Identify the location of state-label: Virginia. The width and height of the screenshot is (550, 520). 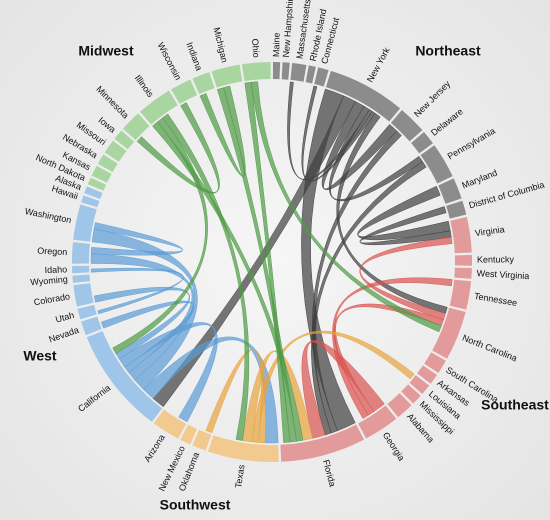
(489, 231).